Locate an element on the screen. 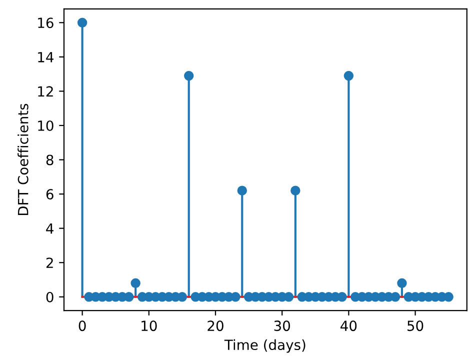 The width and height of the screenshot is (474, 357). x-tick-label: 0 is located at coordinates (82, 326).